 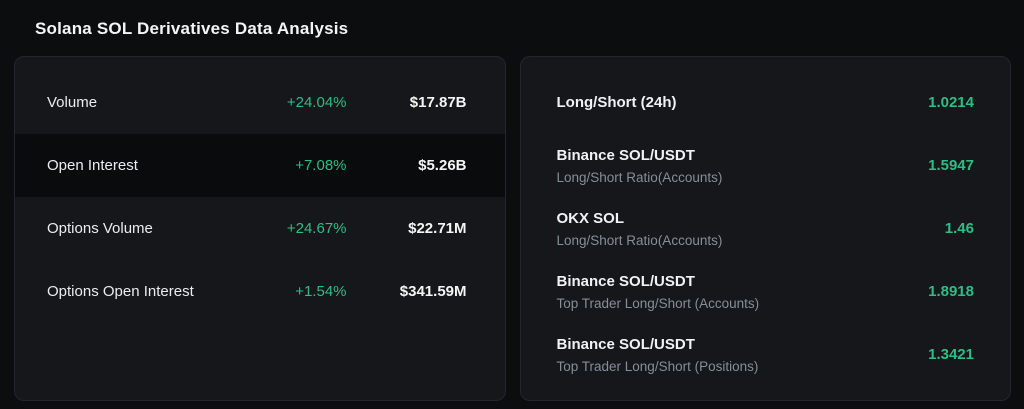 What do you see at coordinates (959, 228) in the screenshot?
I see `ratio-value: 1.46` at bounding box center [959, 228].